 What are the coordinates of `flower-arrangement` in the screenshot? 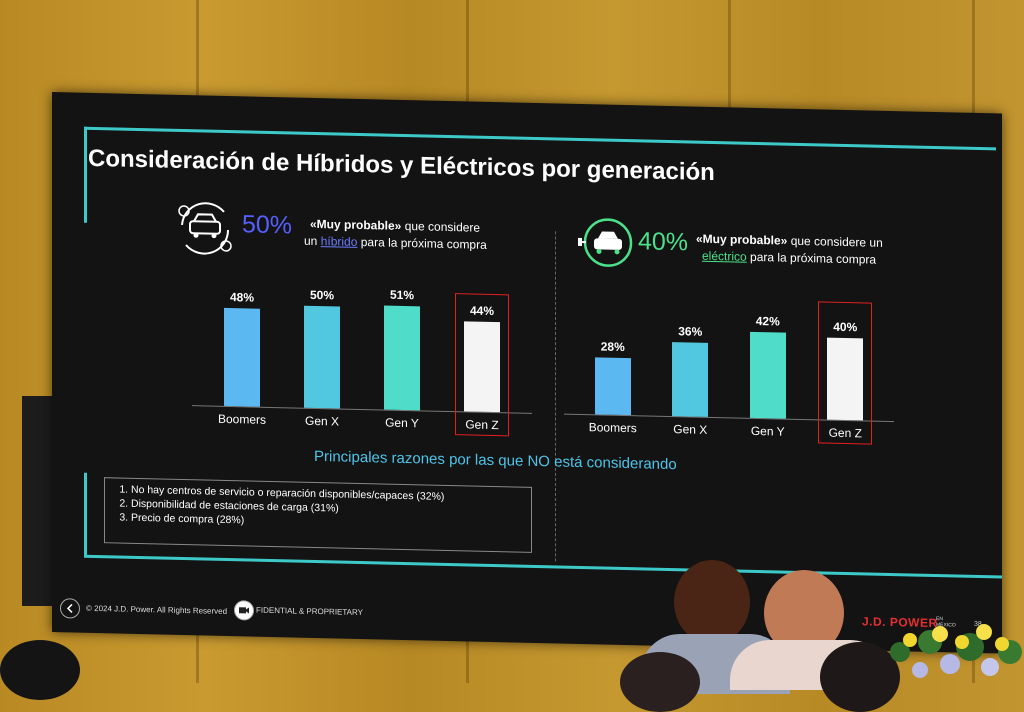 It's located at (952, 652).